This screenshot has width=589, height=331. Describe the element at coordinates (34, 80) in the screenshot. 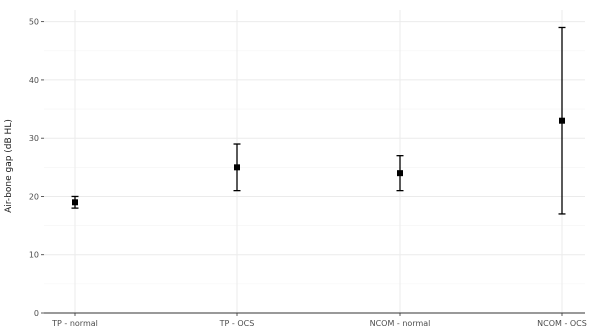

I see `y-tick-label: 40` at that location.